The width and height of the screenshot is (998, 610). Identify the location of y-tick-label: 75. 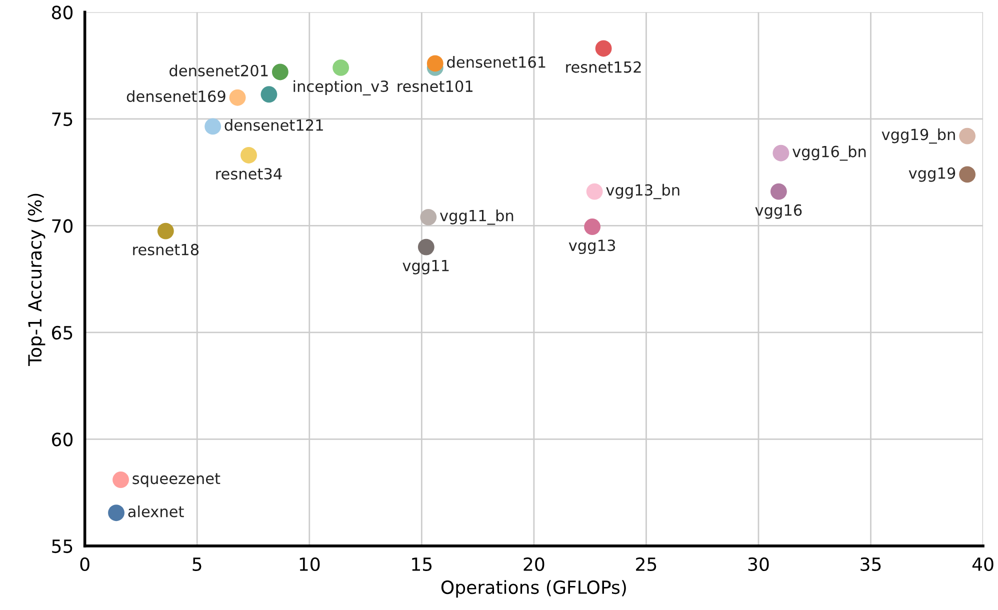
(62, 119).